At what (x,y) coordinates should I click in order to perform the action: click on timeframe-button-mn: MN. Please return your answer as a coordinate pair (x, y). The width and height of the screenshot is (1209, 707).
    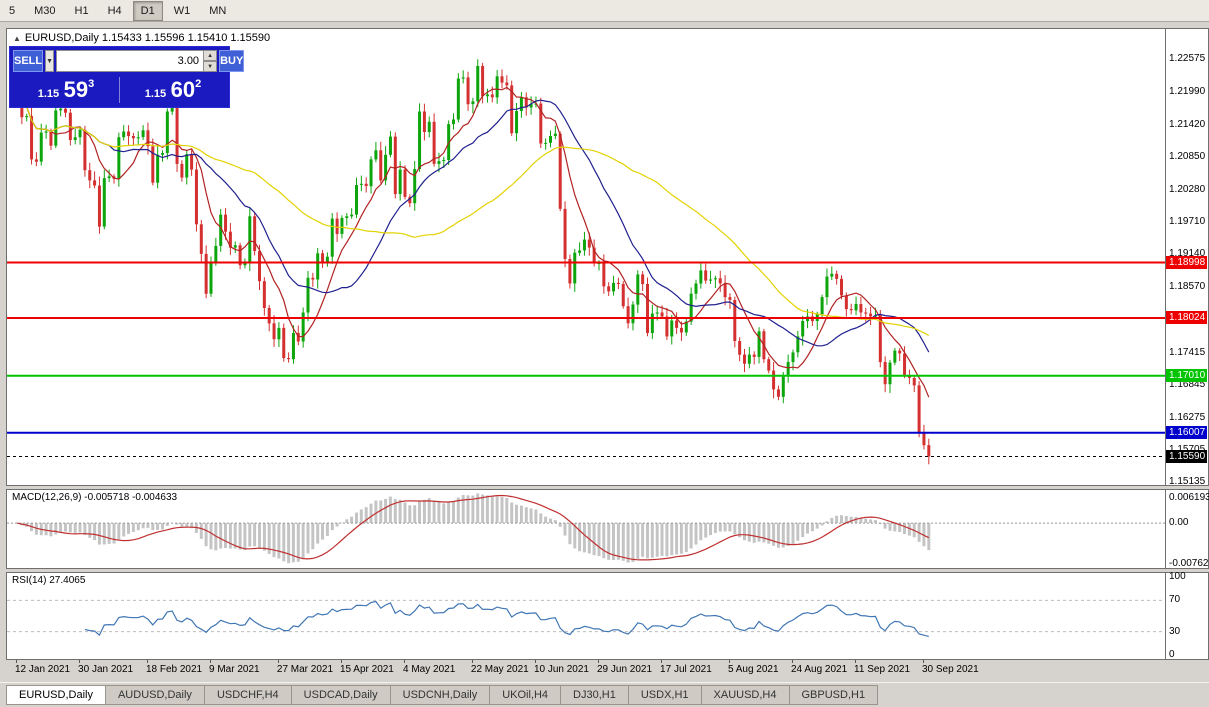
    Looking at the image, I should click on (218, 10).